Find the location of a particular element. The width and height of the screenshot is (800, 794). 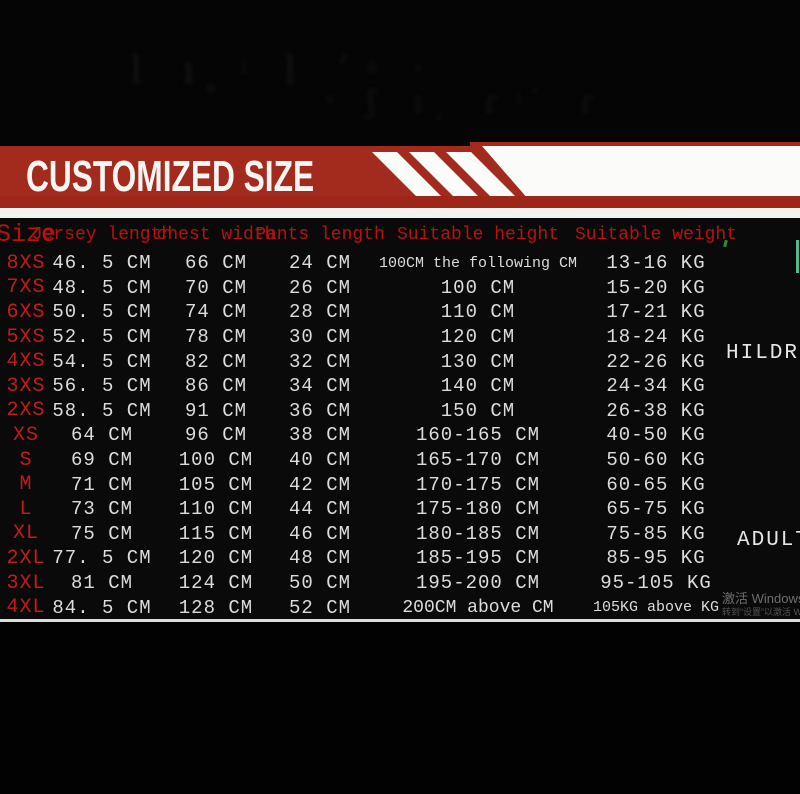

faint-artifact: l ı ̥ ͥ l ʼ ͣ ˑ is located at coordinates (284, 70).